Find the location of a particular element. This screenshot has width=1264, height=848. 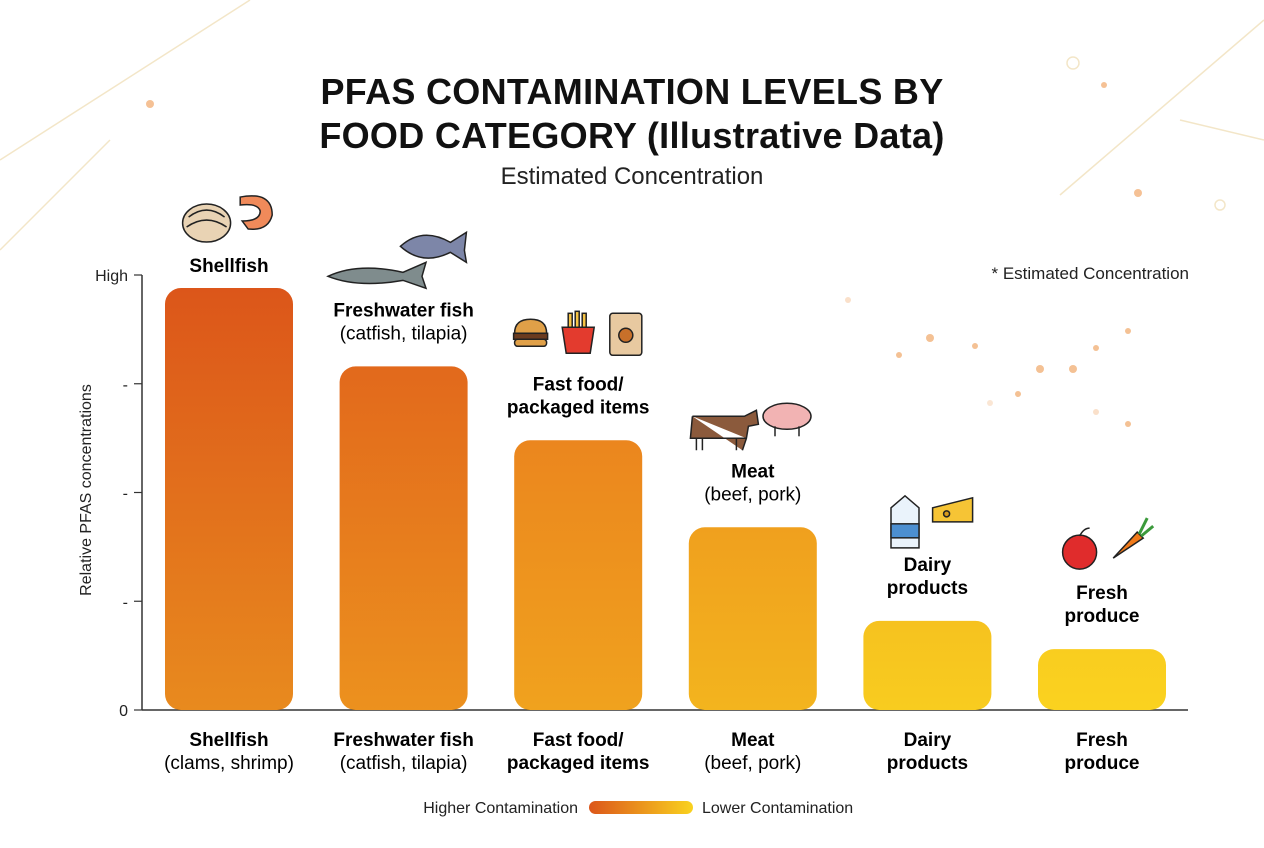

x-category-detail: produce is located at coordinates (1102, 763).